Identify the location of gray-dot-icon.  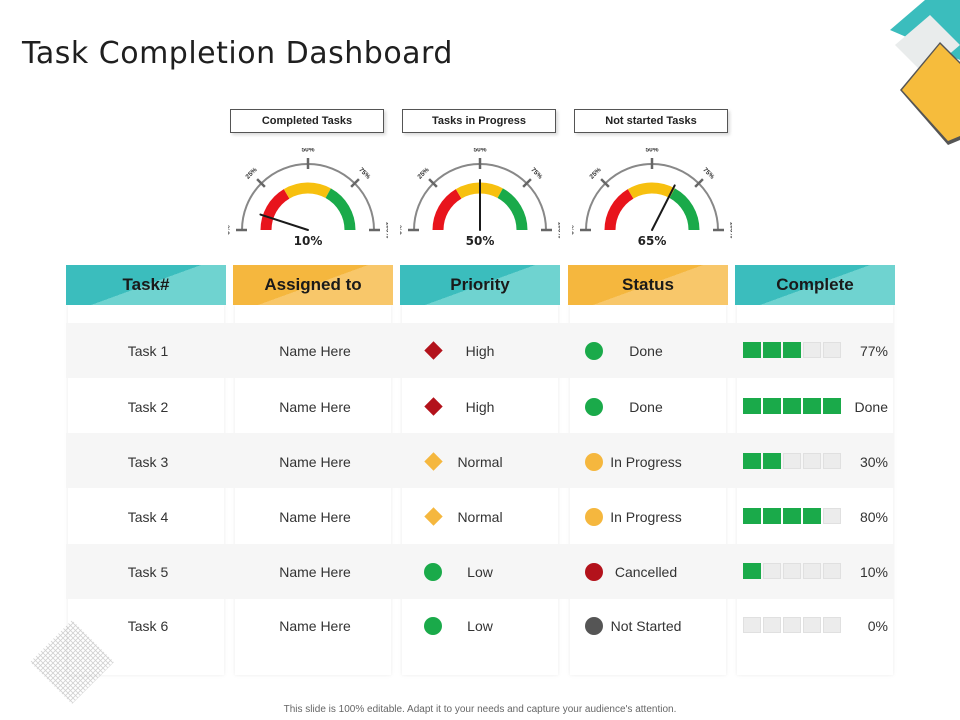
(594, 626).